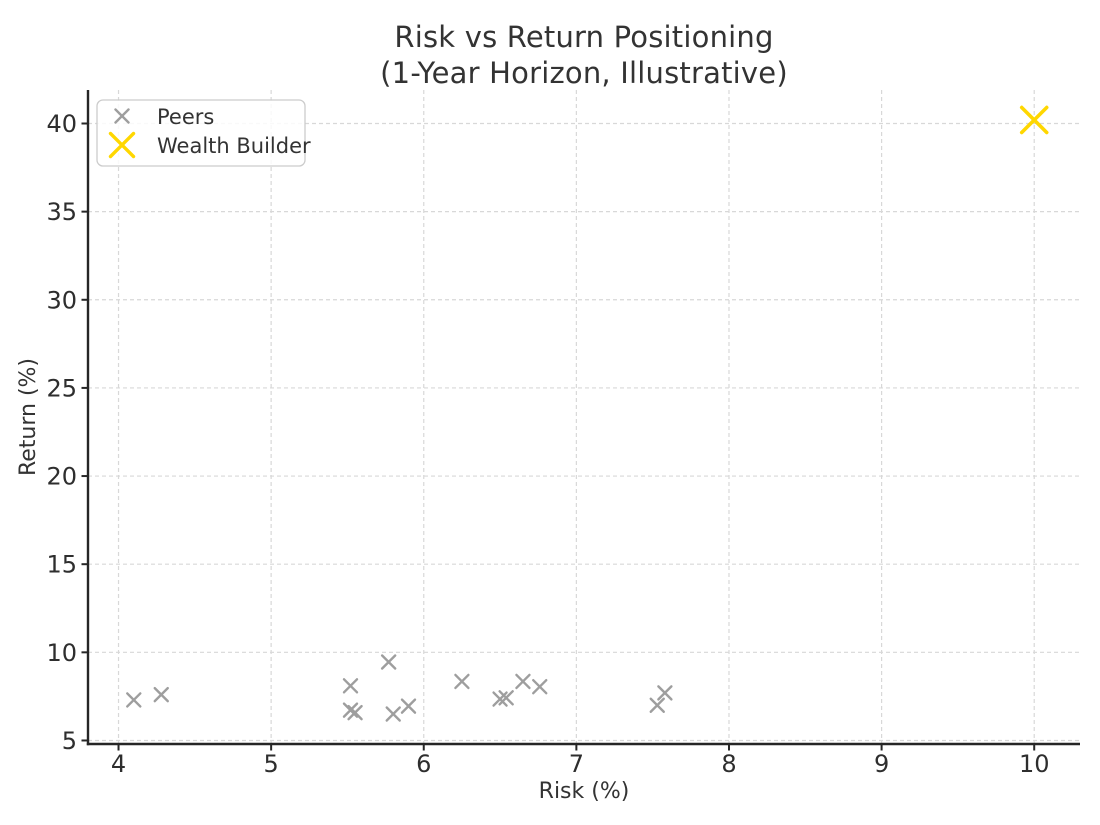 This screenshot has width=1100, height=825. I want to click on y-tick-label: 30, so click(61, 300).